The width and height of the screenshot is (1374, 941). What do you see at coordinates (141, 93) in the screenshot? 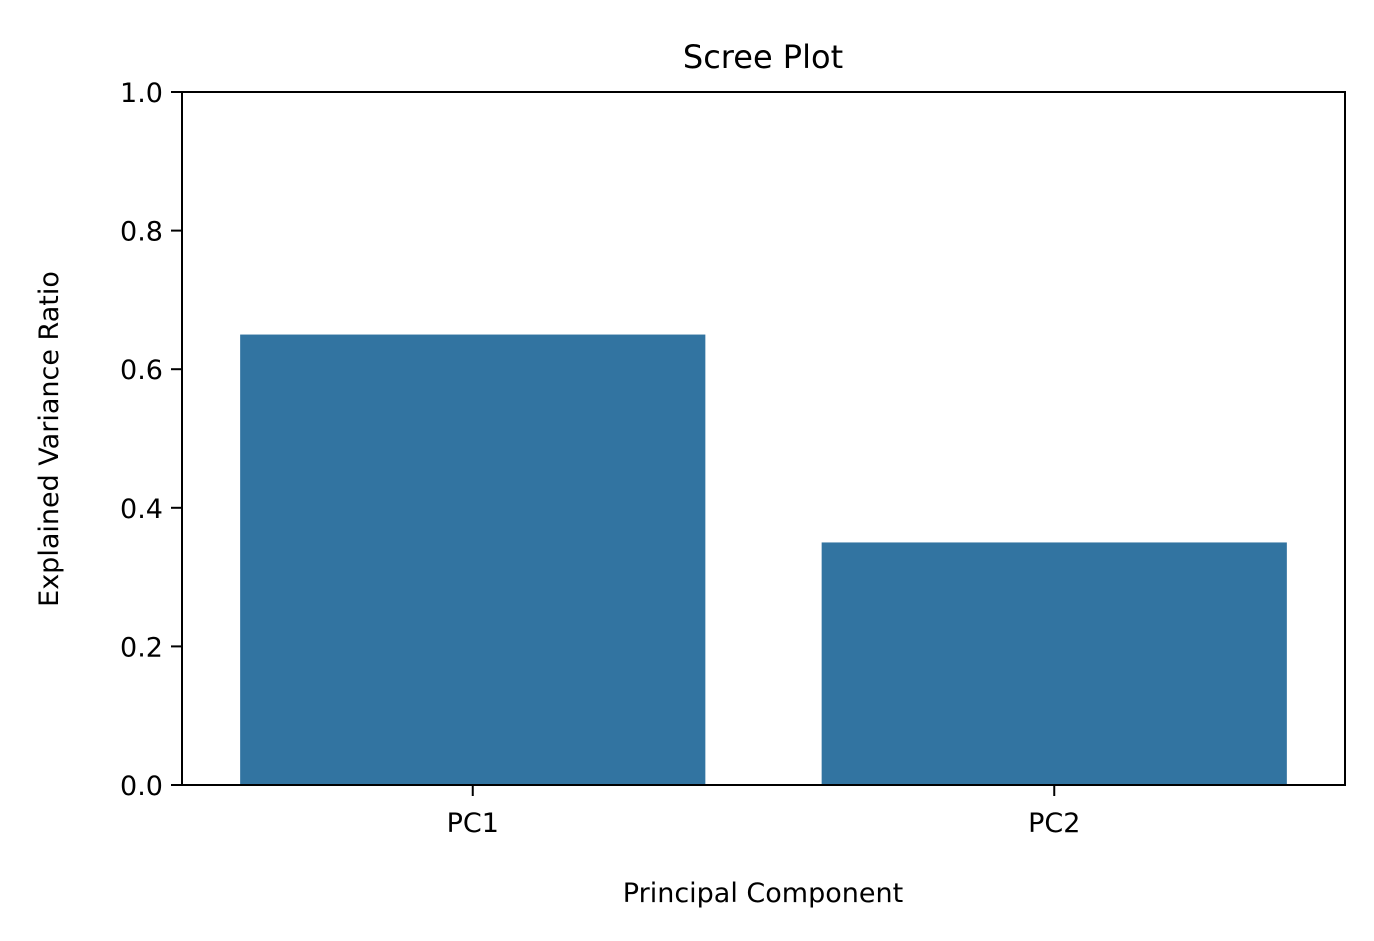
I see `y-tick-label: 1.0` at bounding box center [141, 93].